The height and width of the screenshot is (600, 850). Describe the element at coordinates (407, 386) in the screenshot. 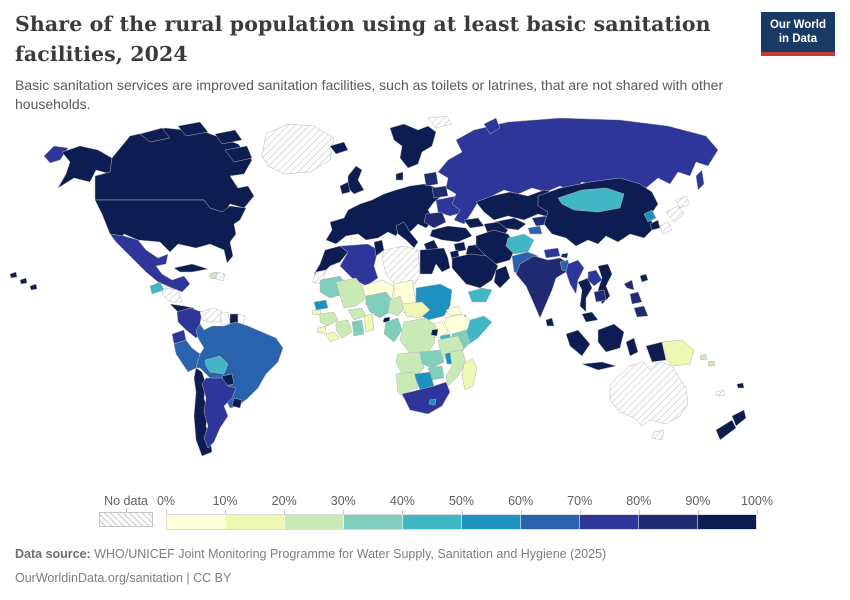

I see `country-namibia` at that location.